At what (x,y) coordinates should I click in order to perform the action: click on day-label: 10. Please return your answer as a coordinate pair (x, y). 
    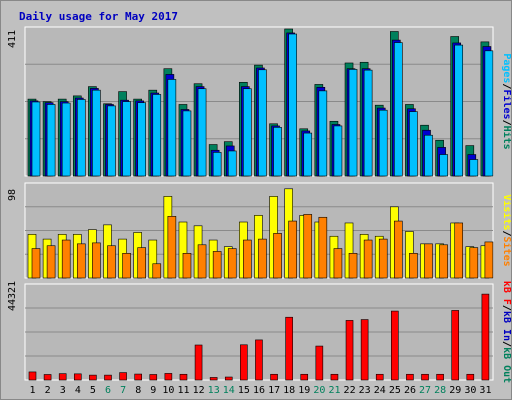
    Looking at the image, I should click on (168, 390).